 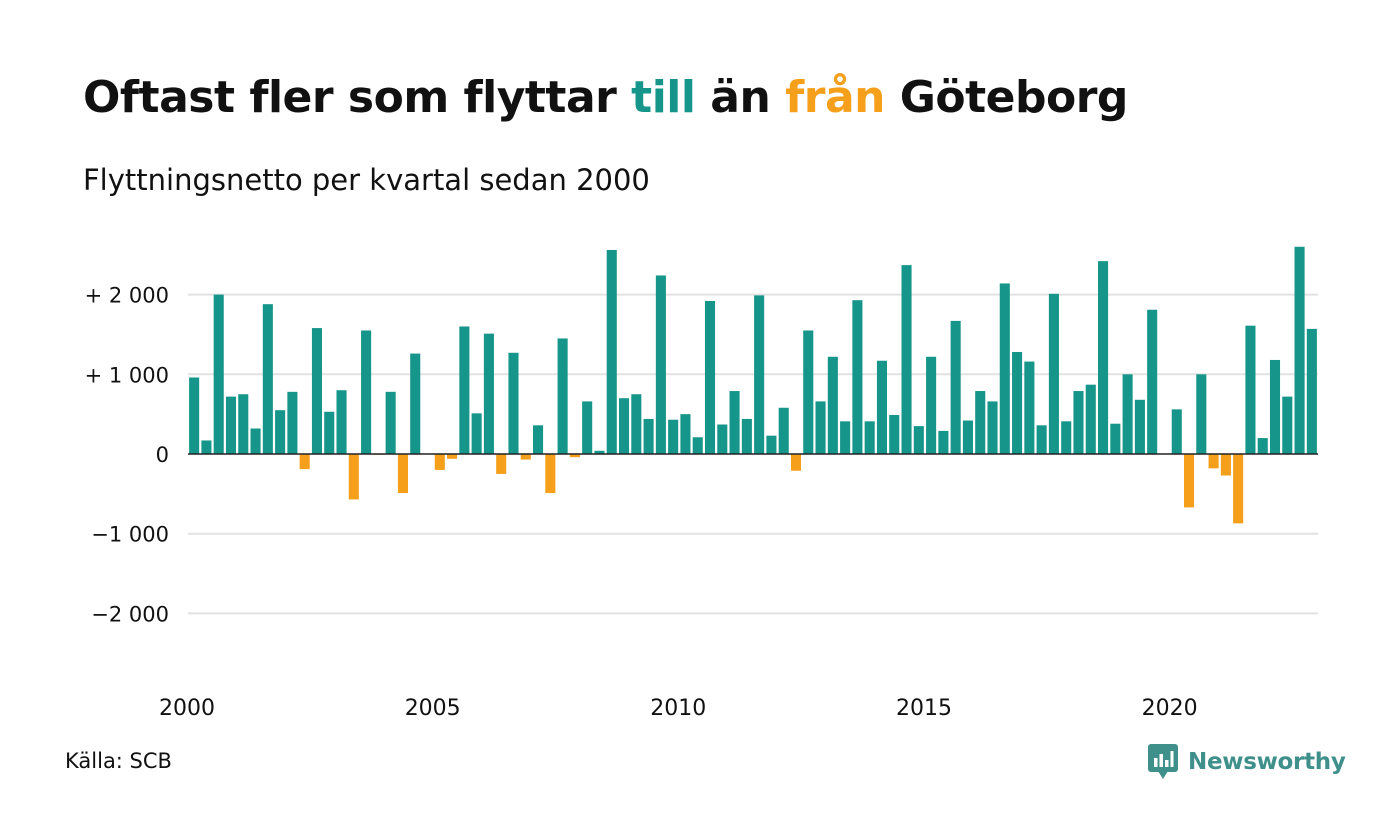 I want to click on title-word-fran: från, so click(x=835, y=97).